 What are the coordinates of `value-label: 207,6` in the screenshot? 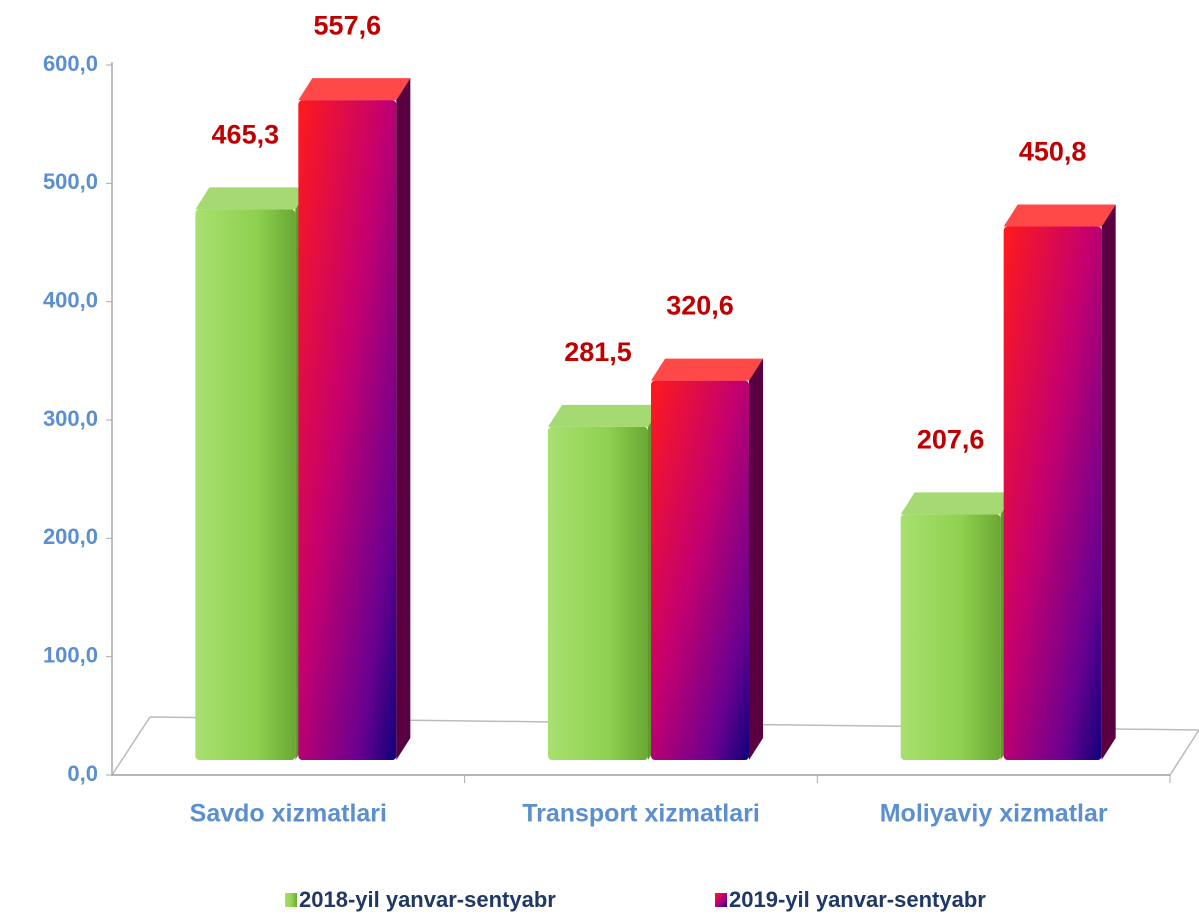 It's located at (951, 439).